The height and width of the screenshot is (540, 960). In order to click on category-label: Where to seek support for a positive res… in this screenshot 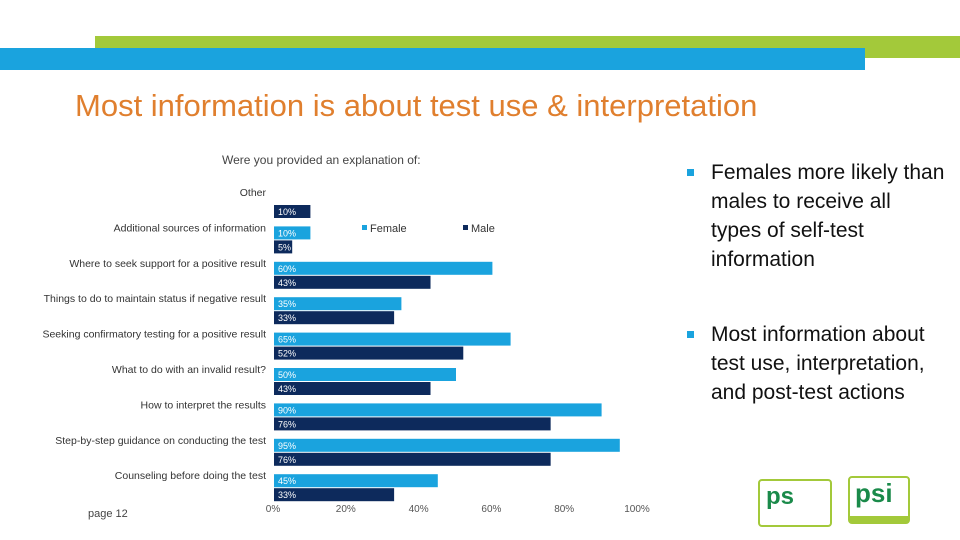, I will do `click(167, 264)`.